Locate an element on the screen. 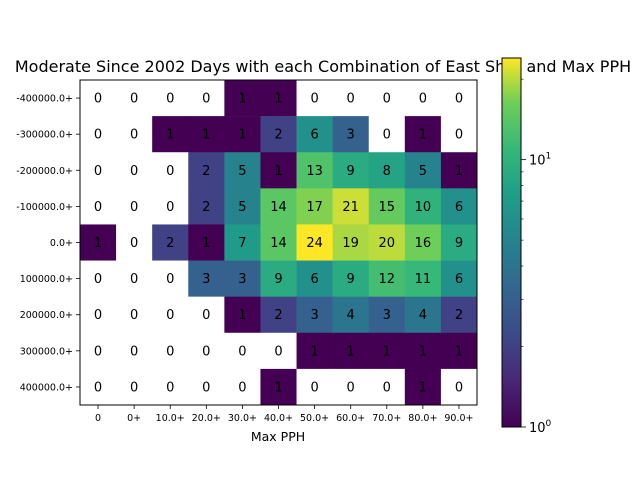 The width and height of the screenshot is (640, 480). x-tick-label: 90.0+ is located at coordinates (458, 418).